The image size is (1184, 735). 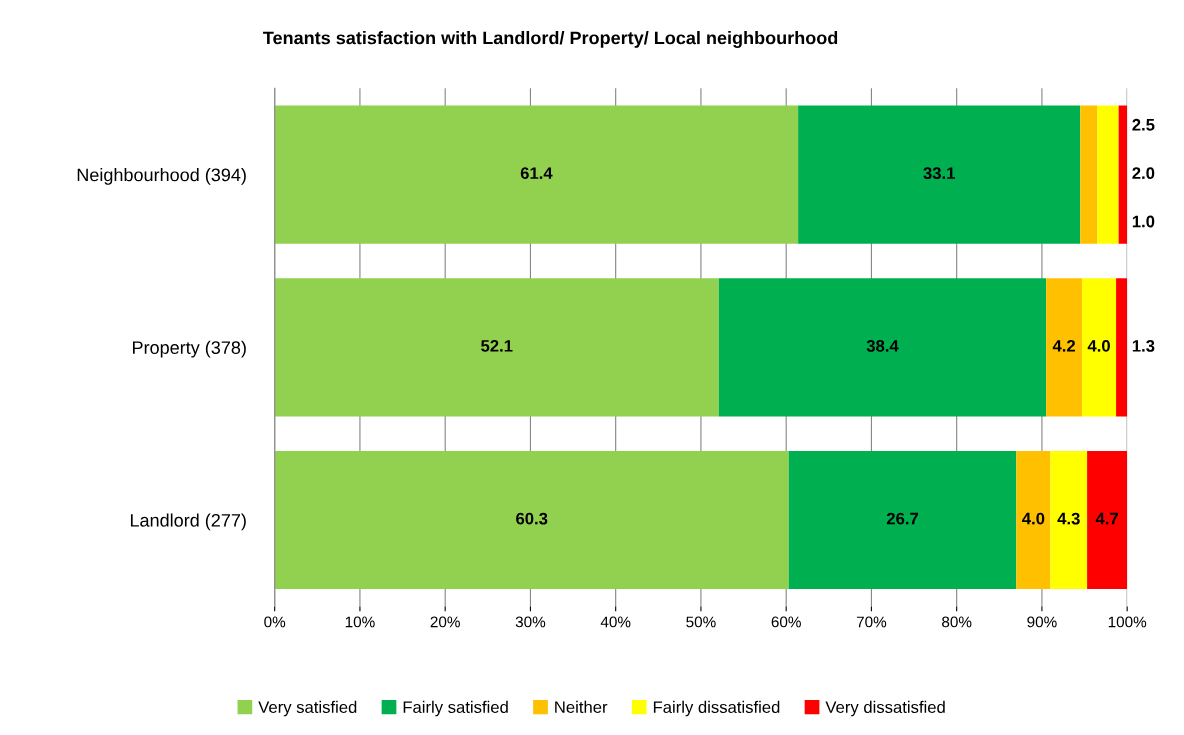 What do you see at coordinates (550, 39) in the screenshot?
I see `chart-title: Tenants satisfaction with Landlord/ Property/ Local neighbourhood` at bounding box center [550, 39].